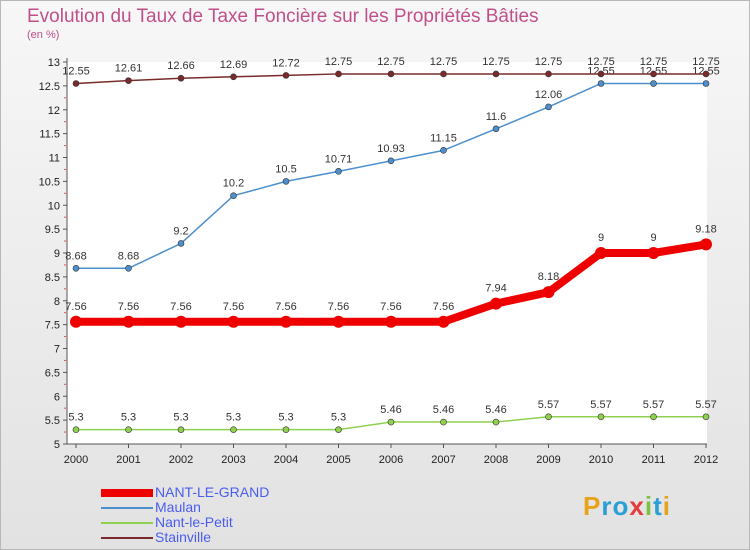 The image size is (750, 550). What do you see at coordinates (57, 254) in the screenshot?
I see `y-tick-label: 9` at bounding box center [57, 254].